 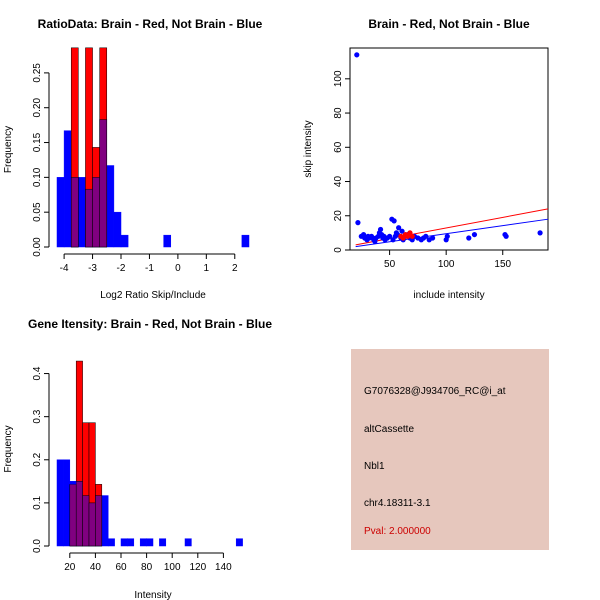 I want to click on x-tick-label: 150, so click(x=502, y=264).